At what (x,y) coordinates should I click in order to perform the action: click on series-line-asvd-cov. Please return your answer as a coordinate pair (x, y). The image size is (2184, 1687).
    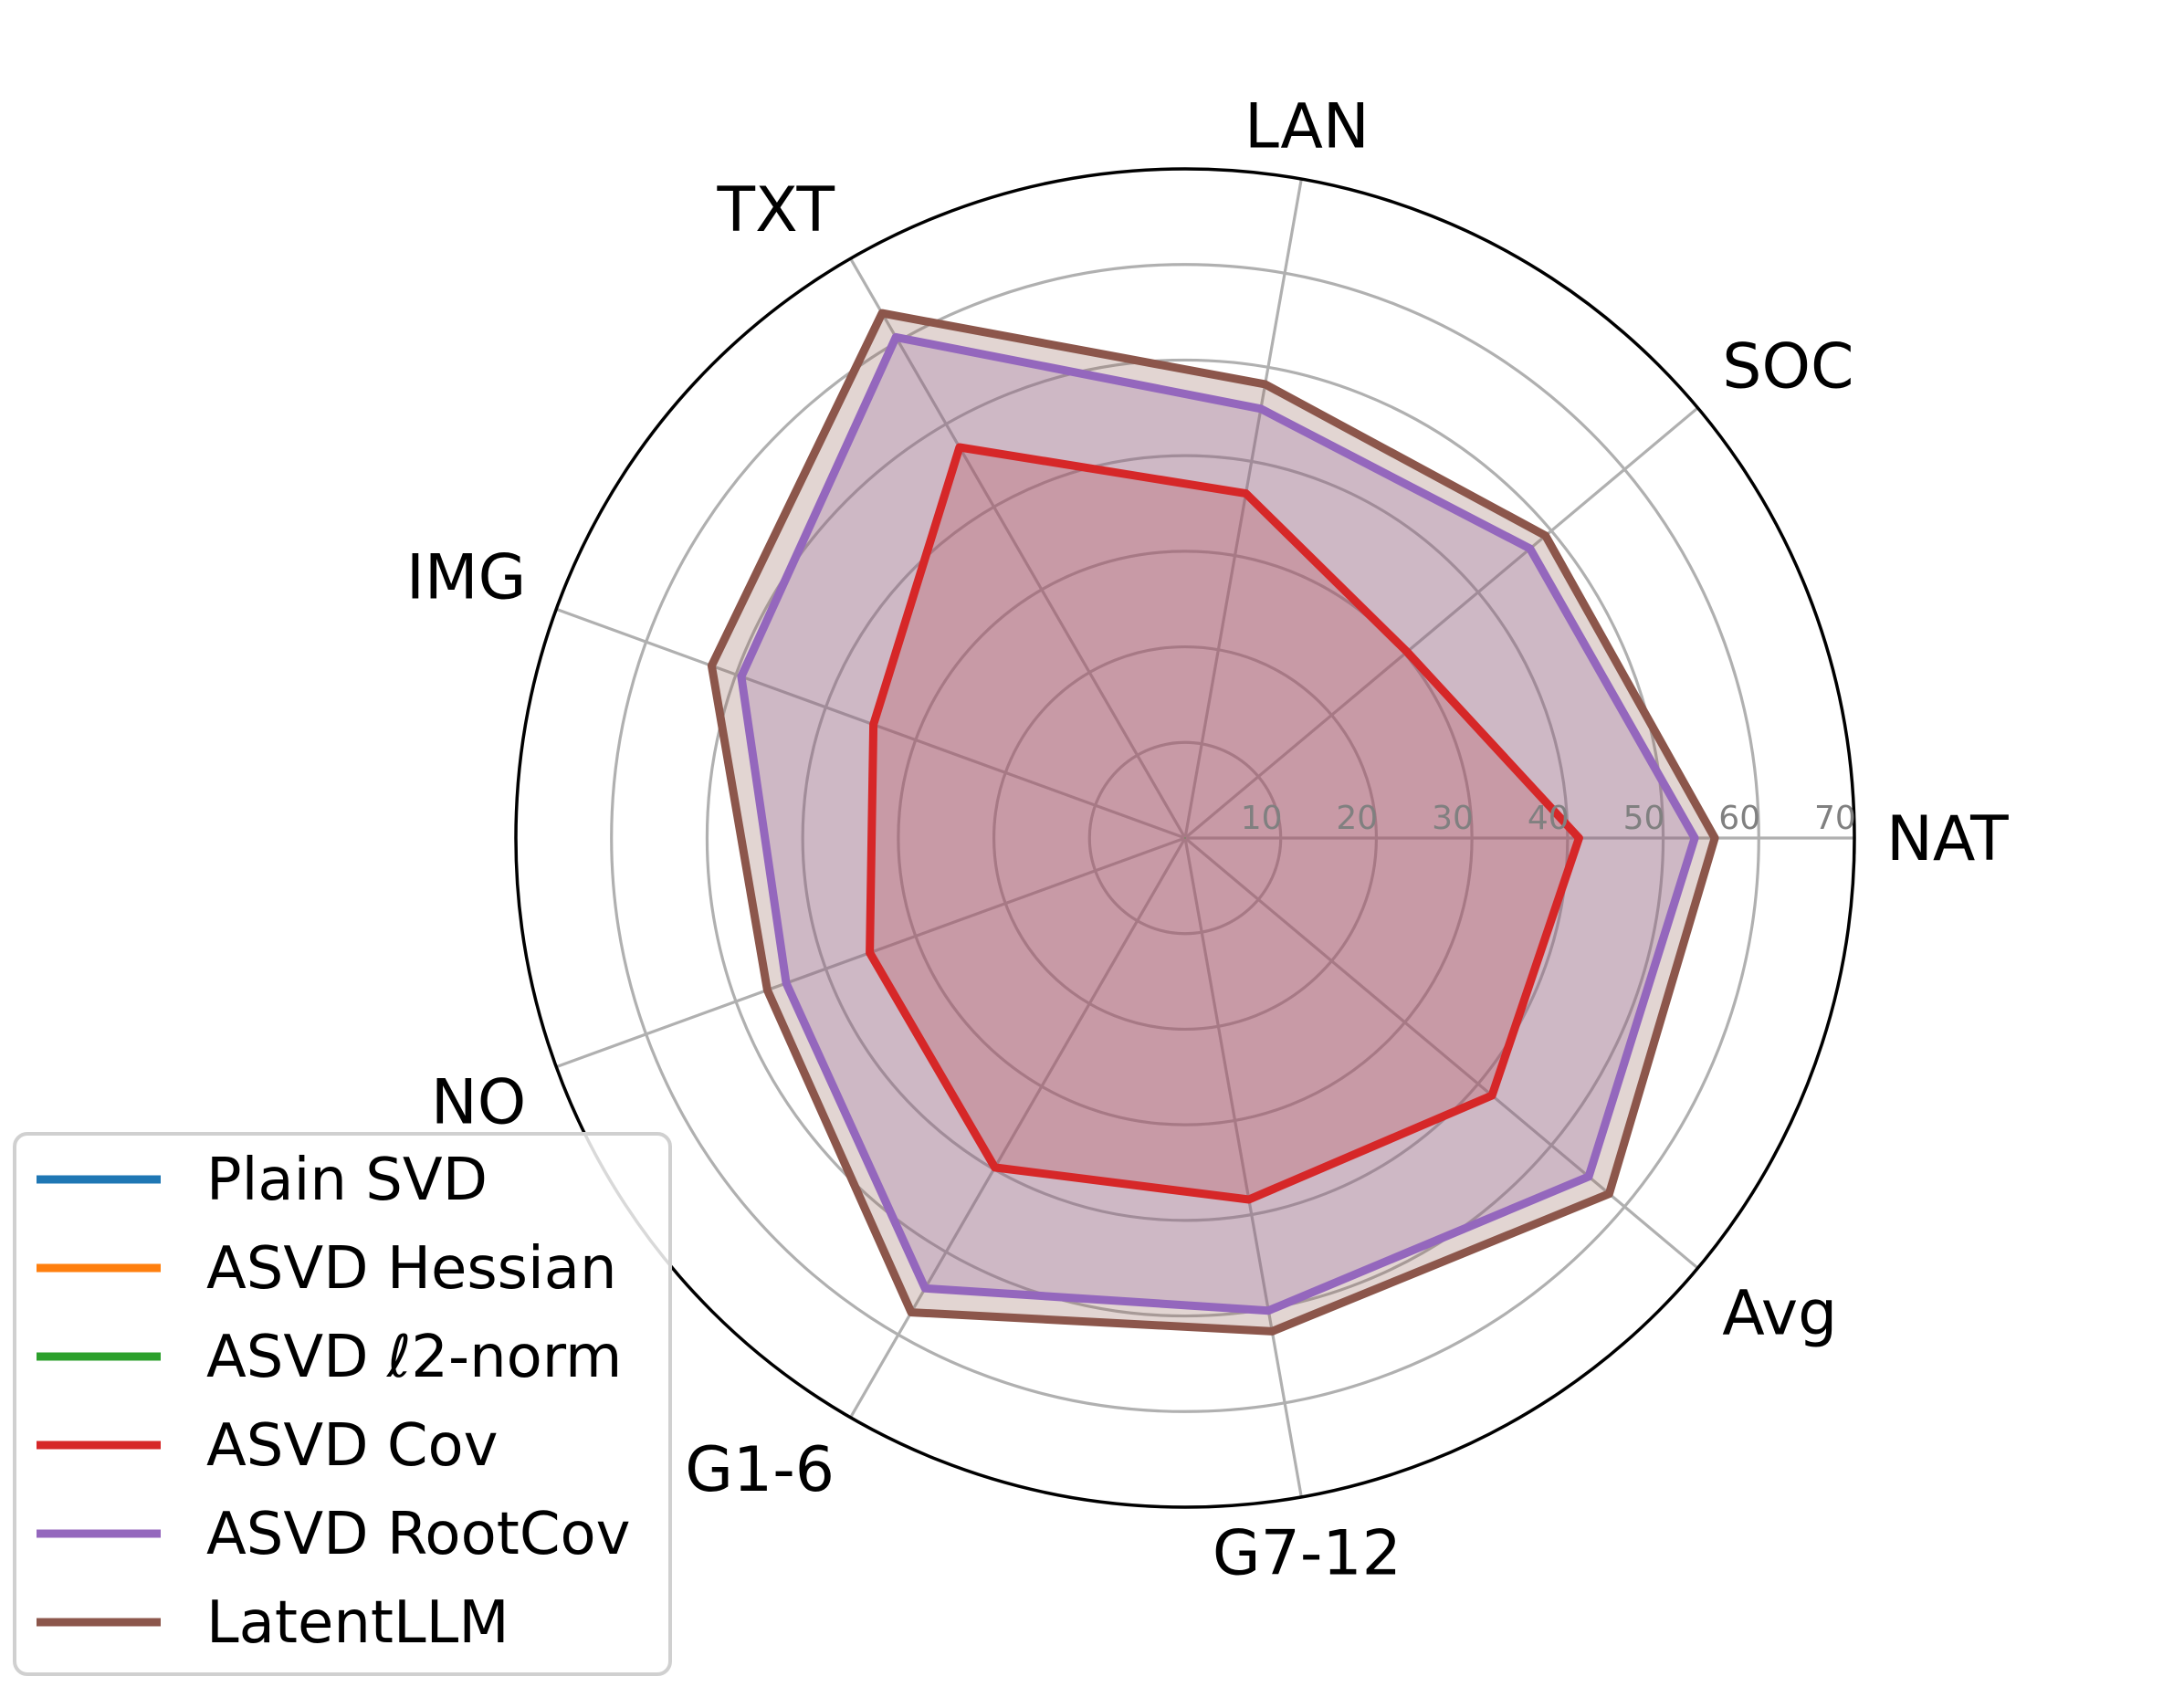
    Looking at the image, I should click on (1224, 823).